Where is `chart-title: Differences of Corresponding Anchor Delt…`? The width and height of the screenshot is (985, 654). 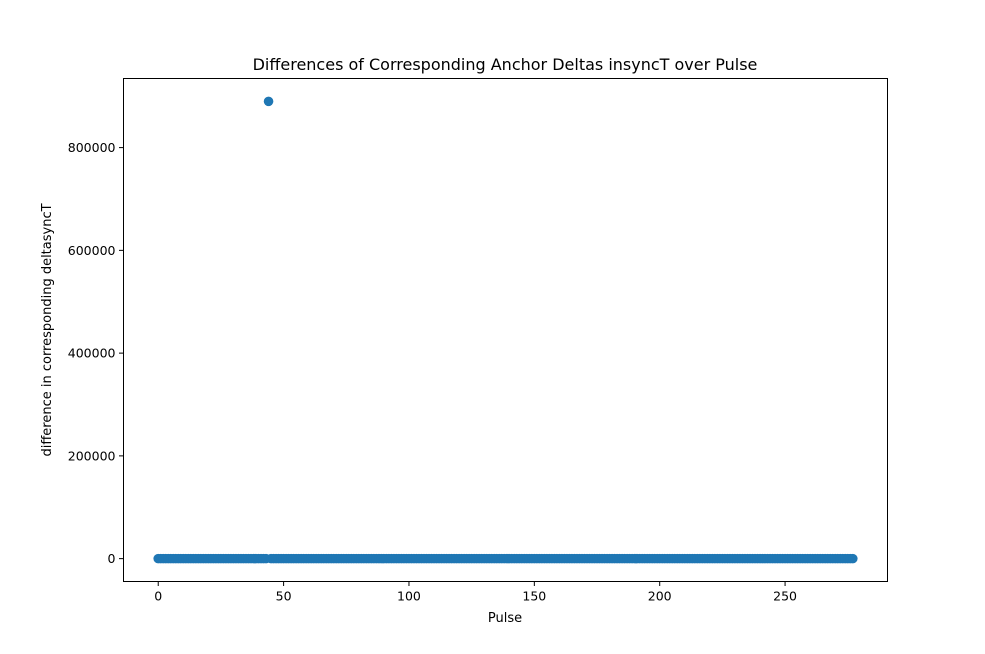 chart-title: Differences of Corresponding Anchor Delt… is located at coordinates (505, 64).